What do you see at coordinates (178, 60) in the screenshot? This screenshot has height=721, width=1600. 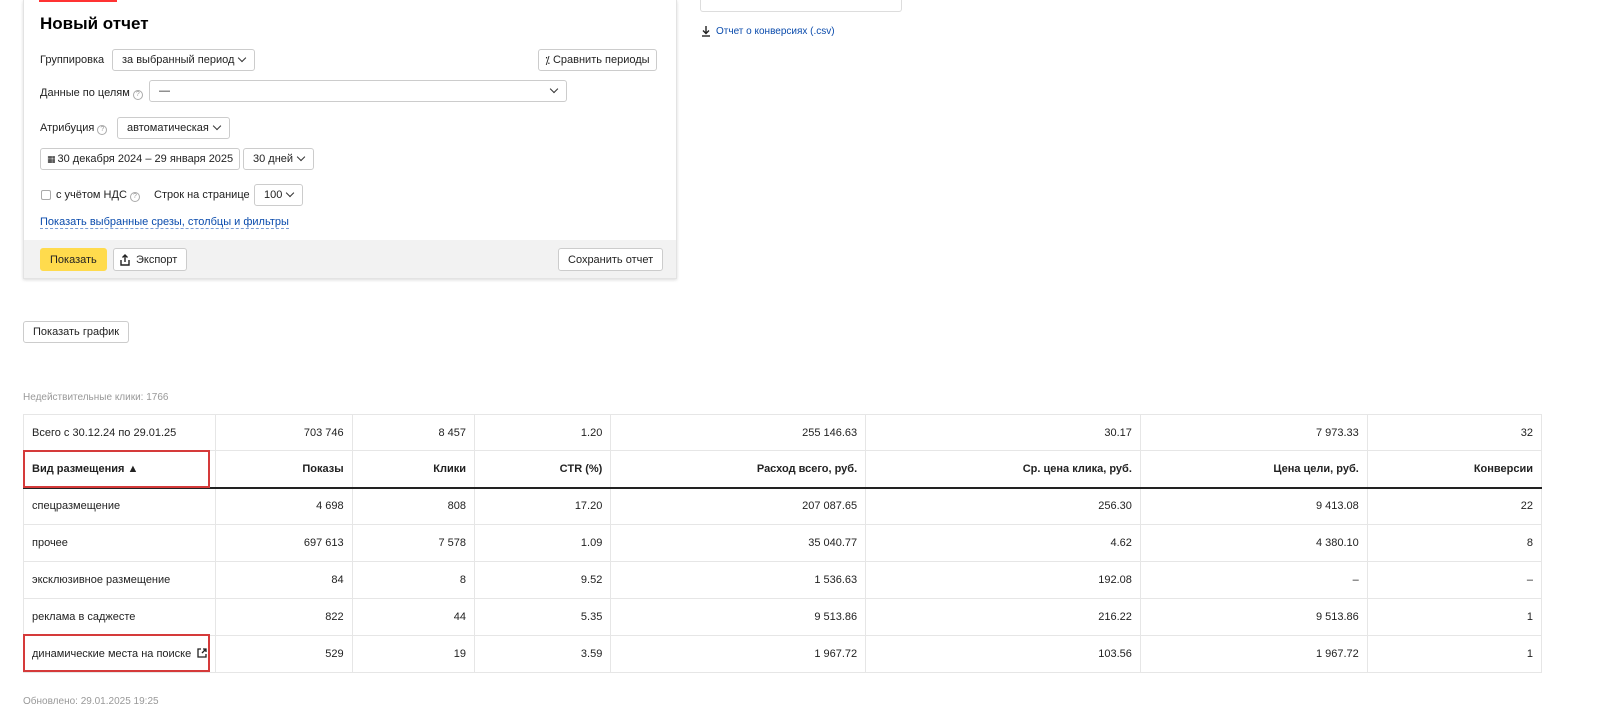 I see `grouping-value: за выбранный период` at bounding box center [178, 60].